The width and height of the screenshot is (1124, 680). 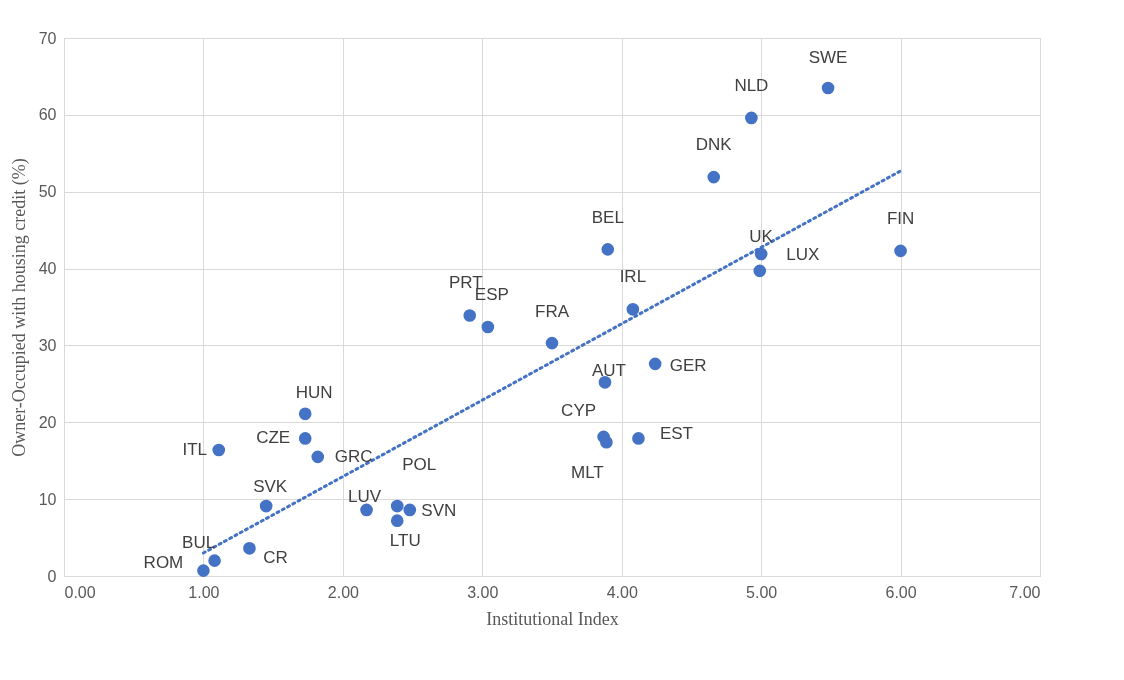 I want to click on y-tick-label: 20, so click(x=47, y=422).